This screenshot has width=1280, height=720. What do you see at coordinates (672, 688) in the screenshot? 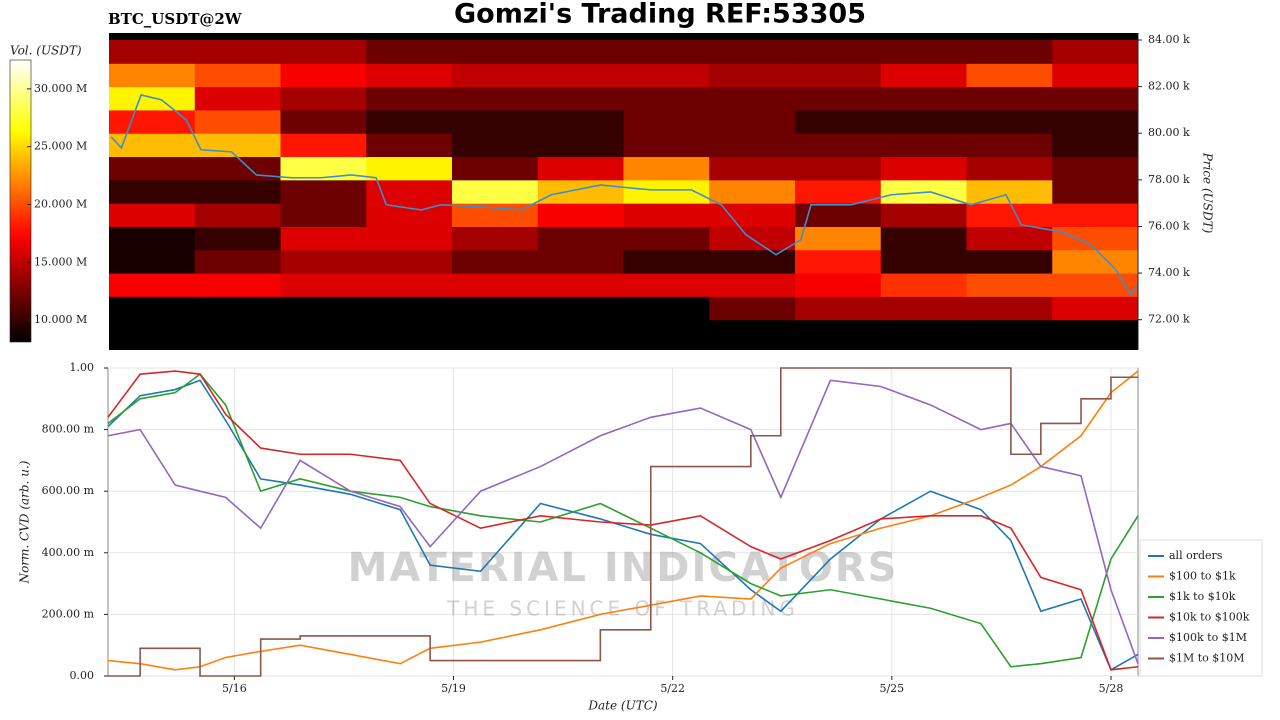
I see `x-tick-label: 5/22` at bounding box center [672, 688].